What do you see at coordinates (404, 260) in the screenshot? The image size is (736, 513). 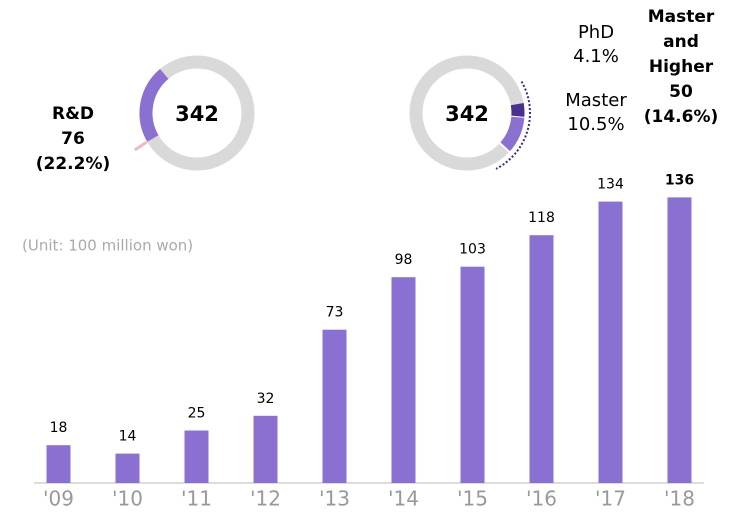 I see `value-label: 98` at bounding box center [404, 260].